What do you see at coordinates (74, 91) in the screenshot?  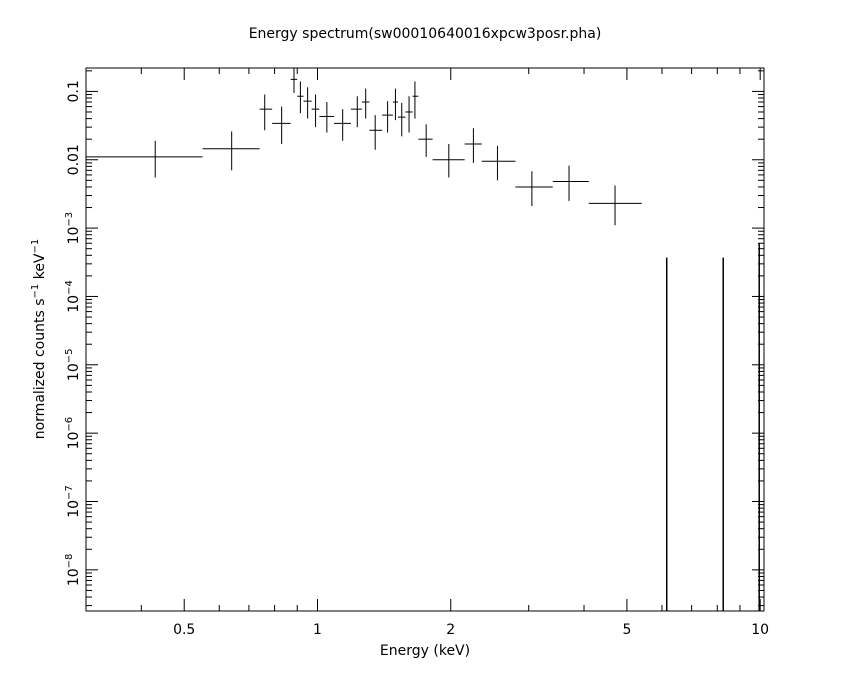 I see `y-tick-label: 0.1` at bounding box center [74, 91].